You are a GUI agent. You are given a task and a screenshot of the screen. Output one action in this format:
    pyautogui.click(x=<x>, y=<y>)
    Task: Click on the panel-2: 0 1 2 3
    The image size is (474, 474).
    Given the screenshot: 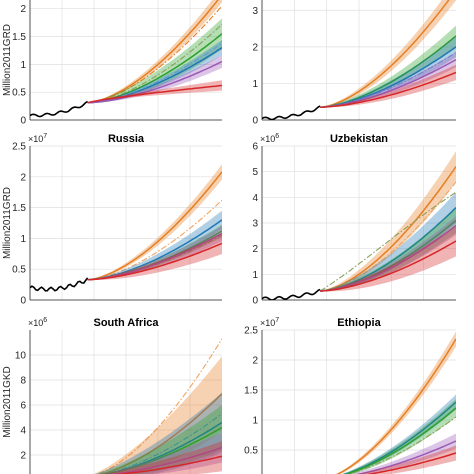 What is the action you would take?
    pyautogui.click(x=354, y=63)
    